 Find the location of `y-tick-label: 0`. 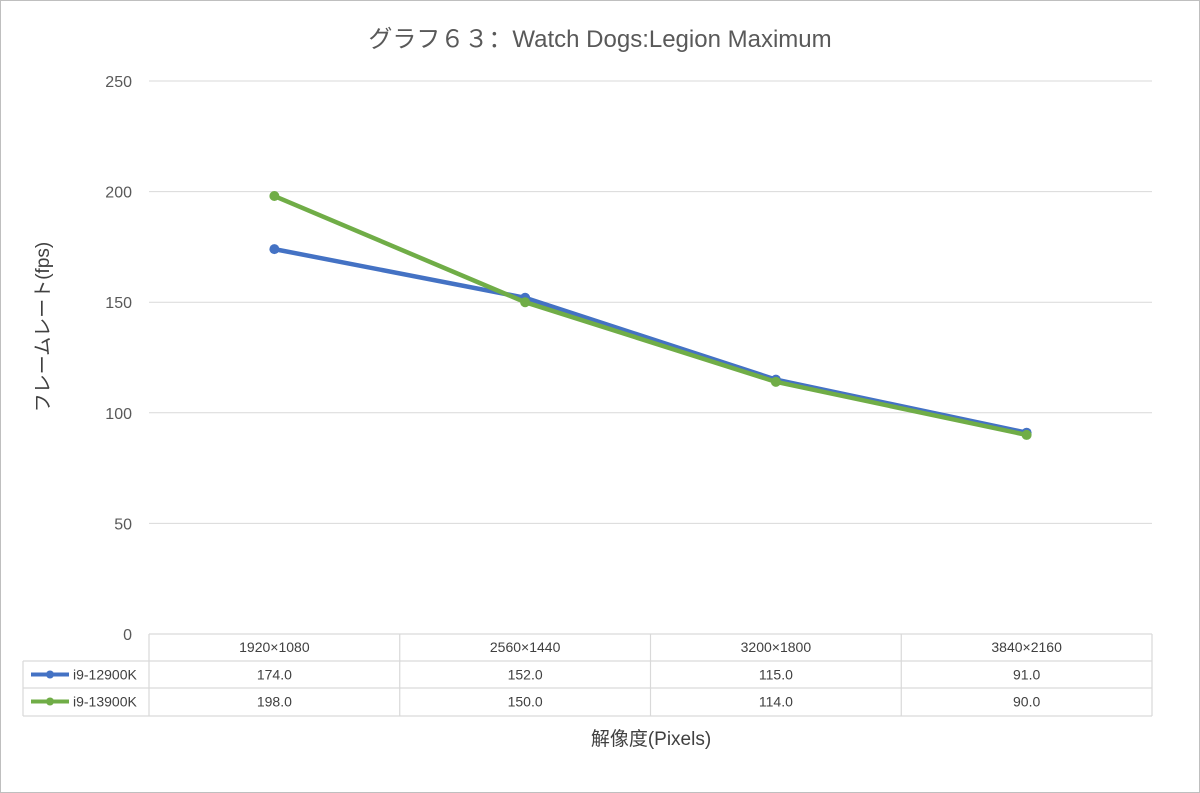

y-tick-label: 0 is located at coordinates (127, 635).